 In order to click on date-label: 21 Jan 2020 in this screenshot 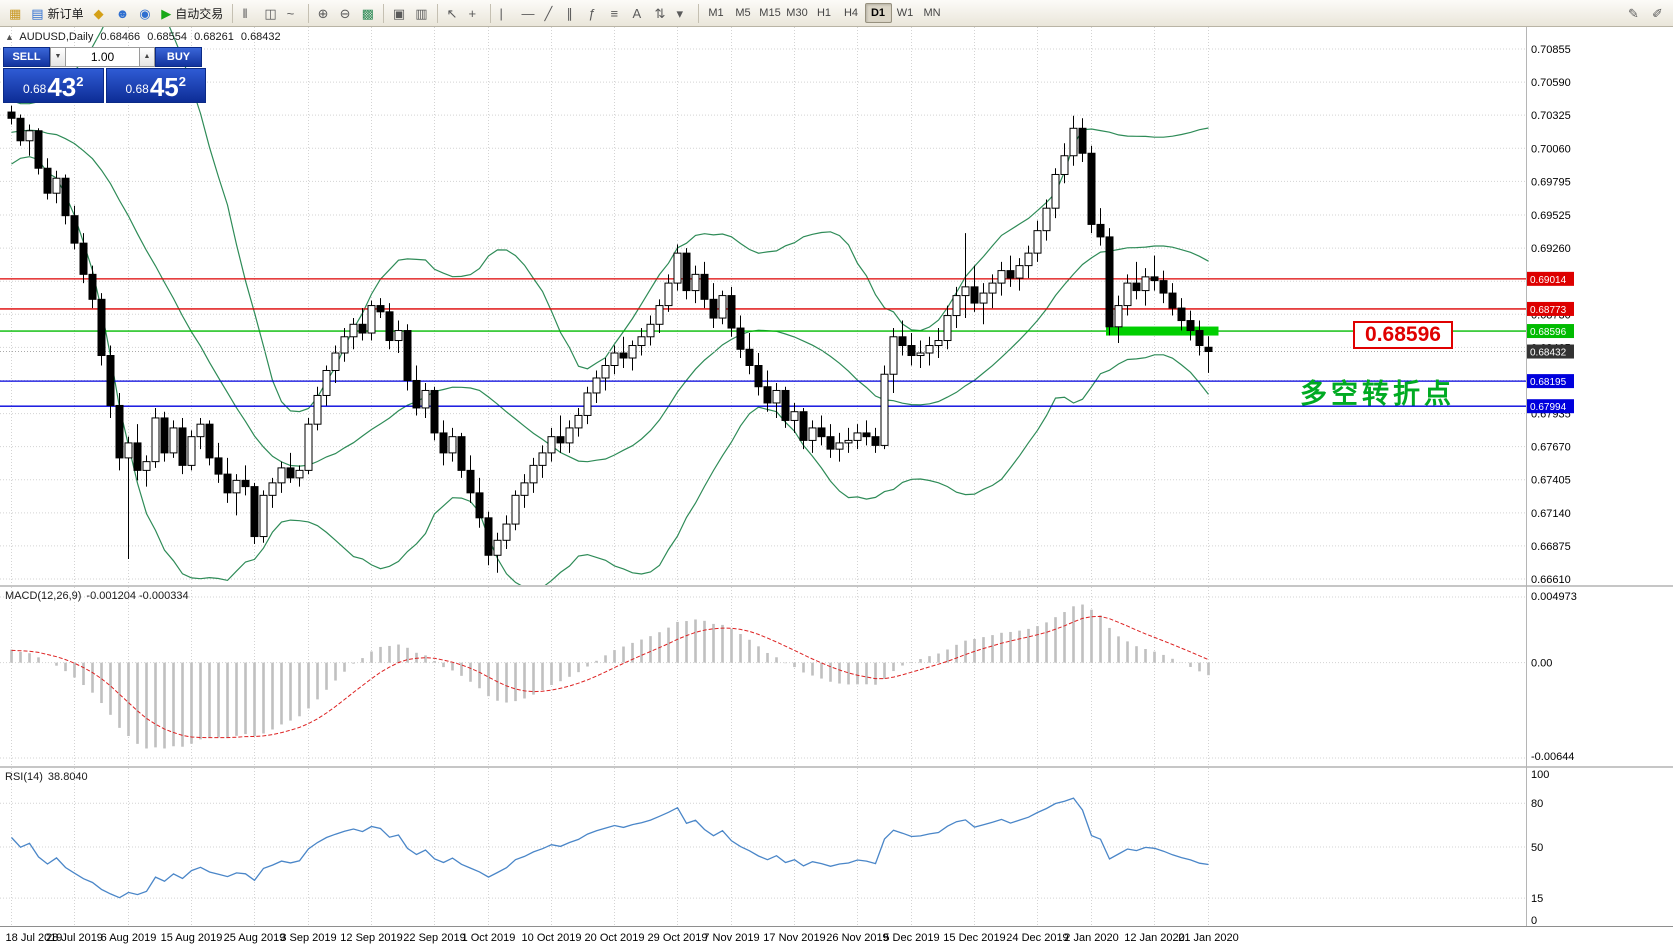, I will do `click(1208, 938)`.